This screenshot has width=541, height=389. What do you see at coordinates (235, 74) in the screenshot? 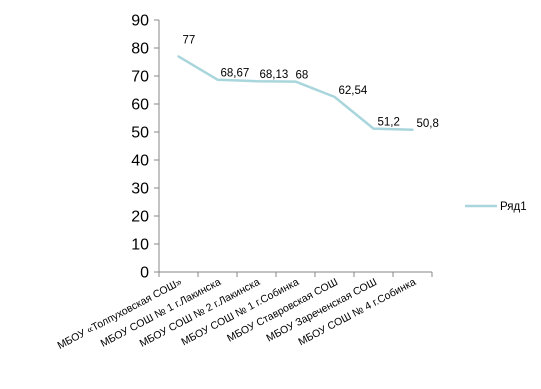
I see `data-label: 68,67` at bounding box center [235, 74].